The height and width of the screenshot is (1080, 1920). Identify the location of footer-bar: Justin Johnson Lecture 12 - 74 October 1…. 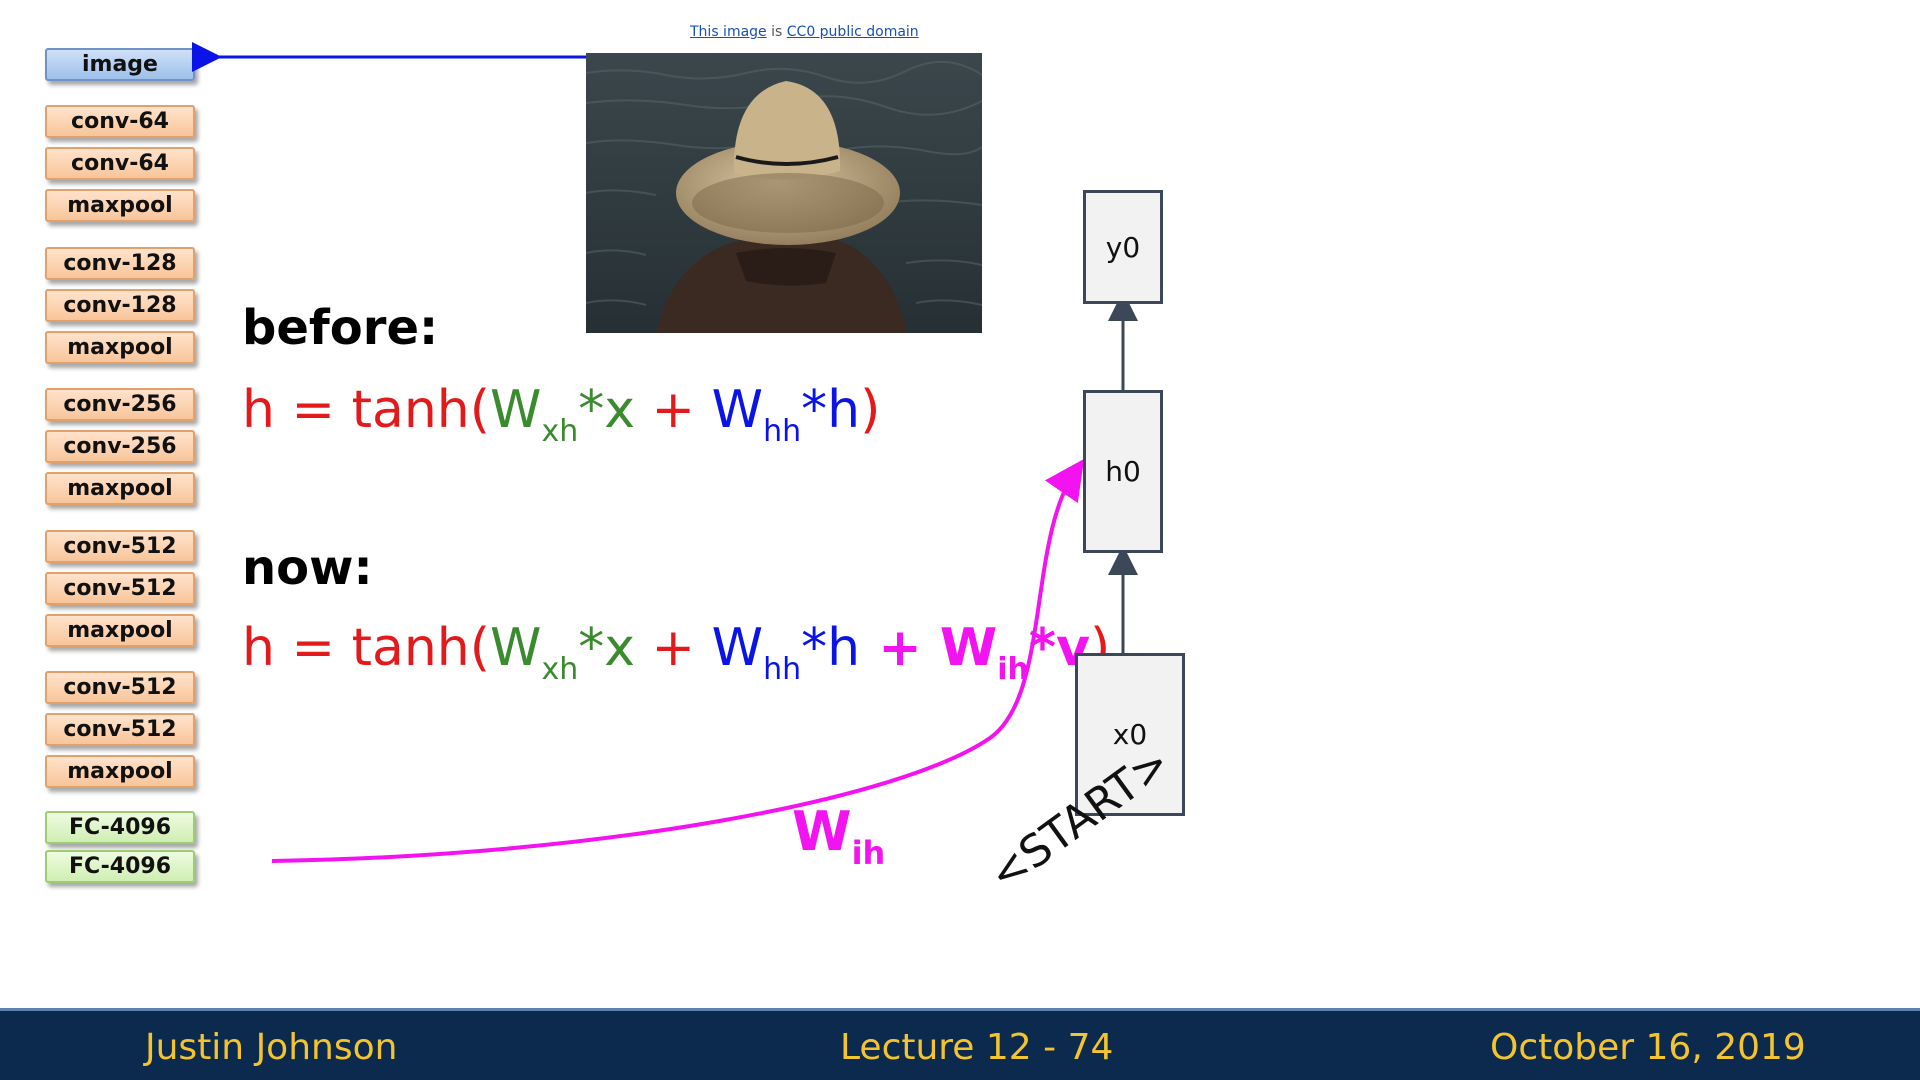
(960, 1044).